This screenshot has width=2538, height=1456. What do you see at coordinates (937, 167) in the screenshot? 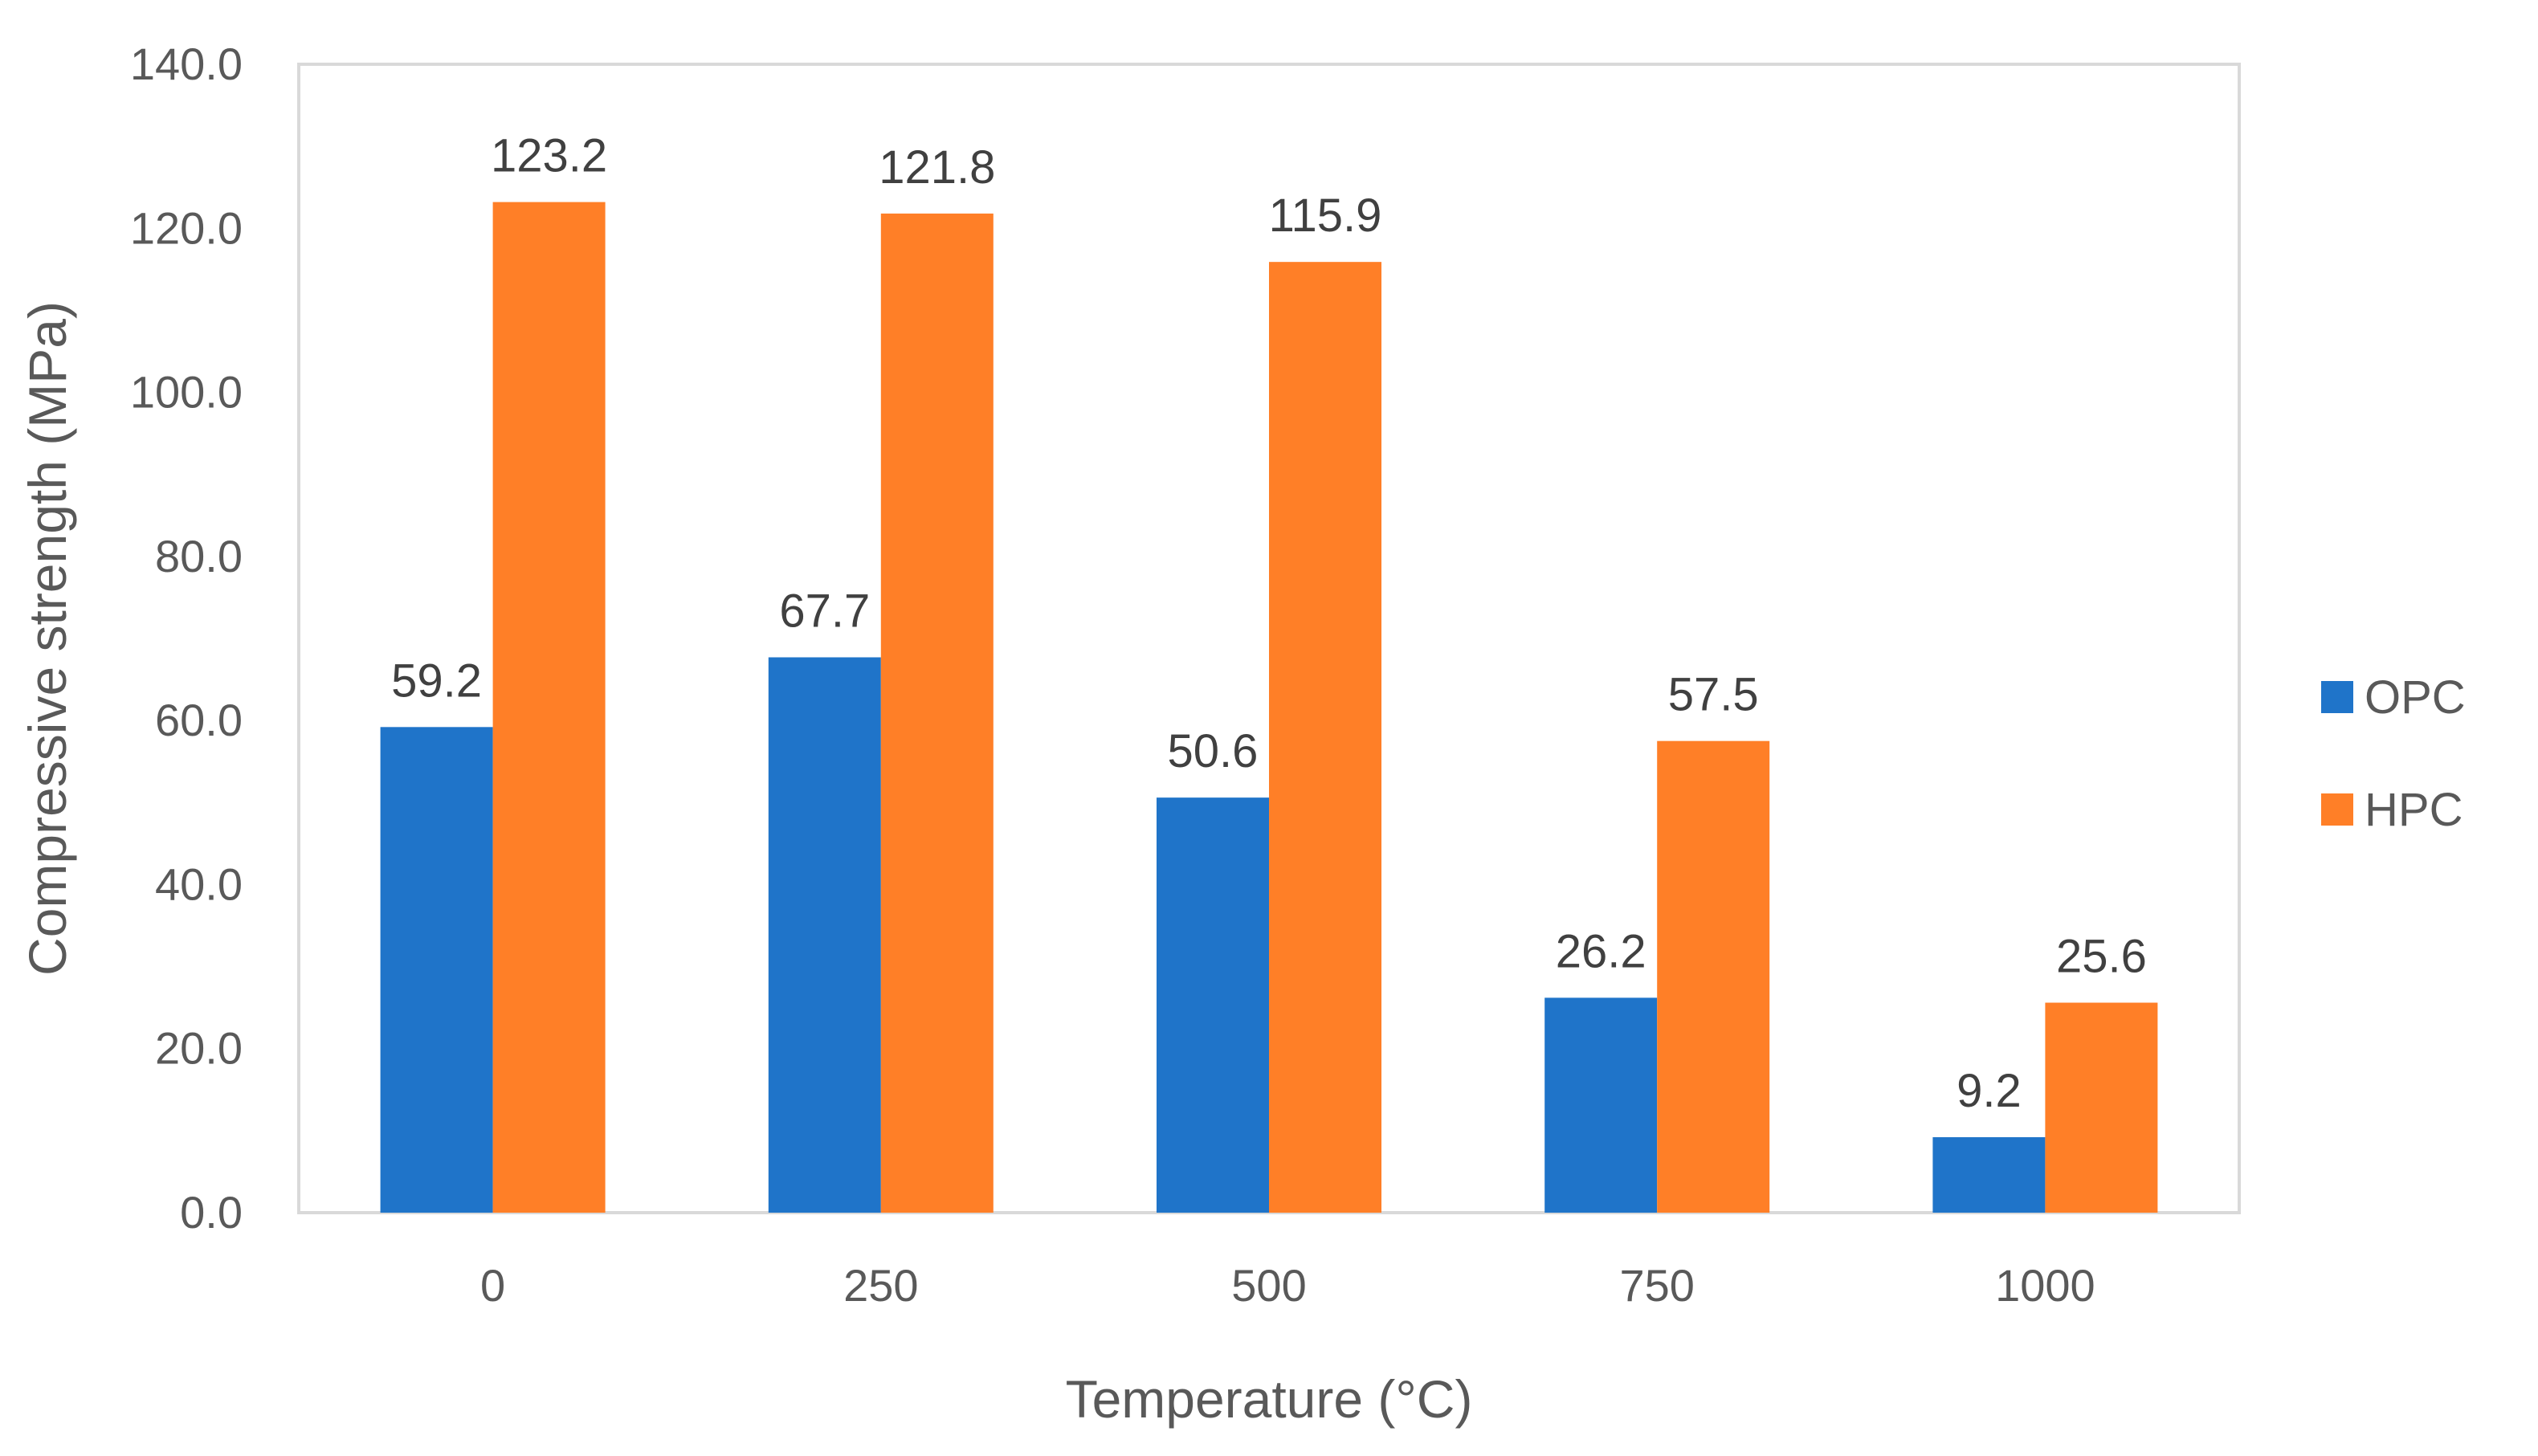
I see `data-label-hpc: 121.8` at bounding box center [937, 167].